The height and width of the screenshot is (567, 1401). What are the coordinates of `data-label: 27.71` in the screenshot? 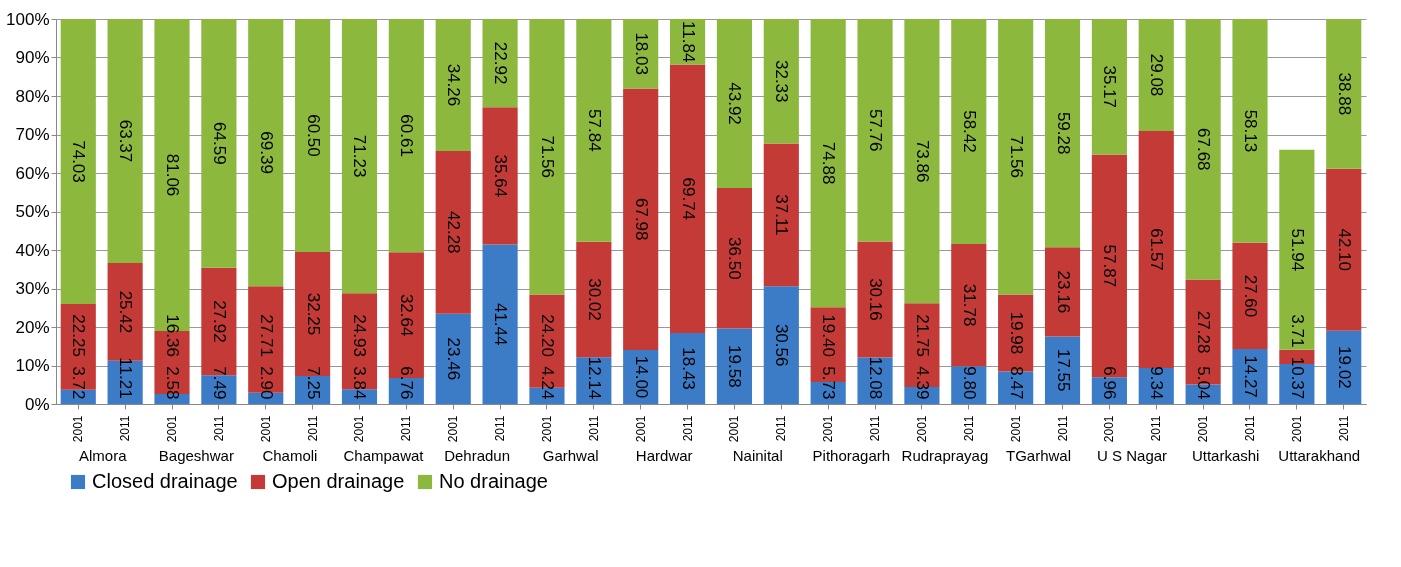 It's located at (266, 335).